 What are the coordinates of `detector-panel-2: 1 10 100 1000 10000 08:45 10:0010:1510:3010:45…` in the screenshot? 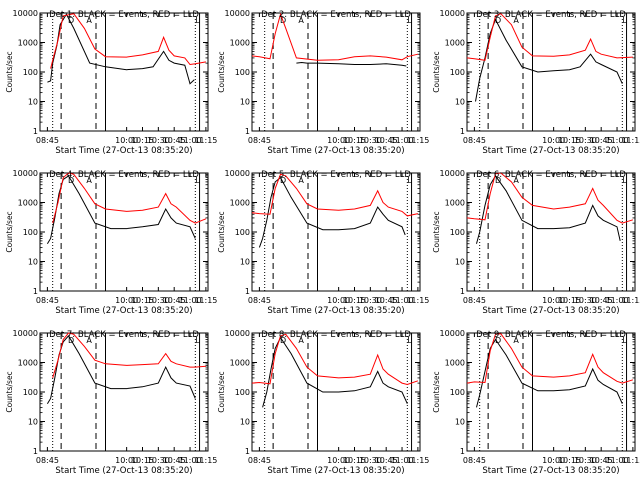 It's located at (323, 82).